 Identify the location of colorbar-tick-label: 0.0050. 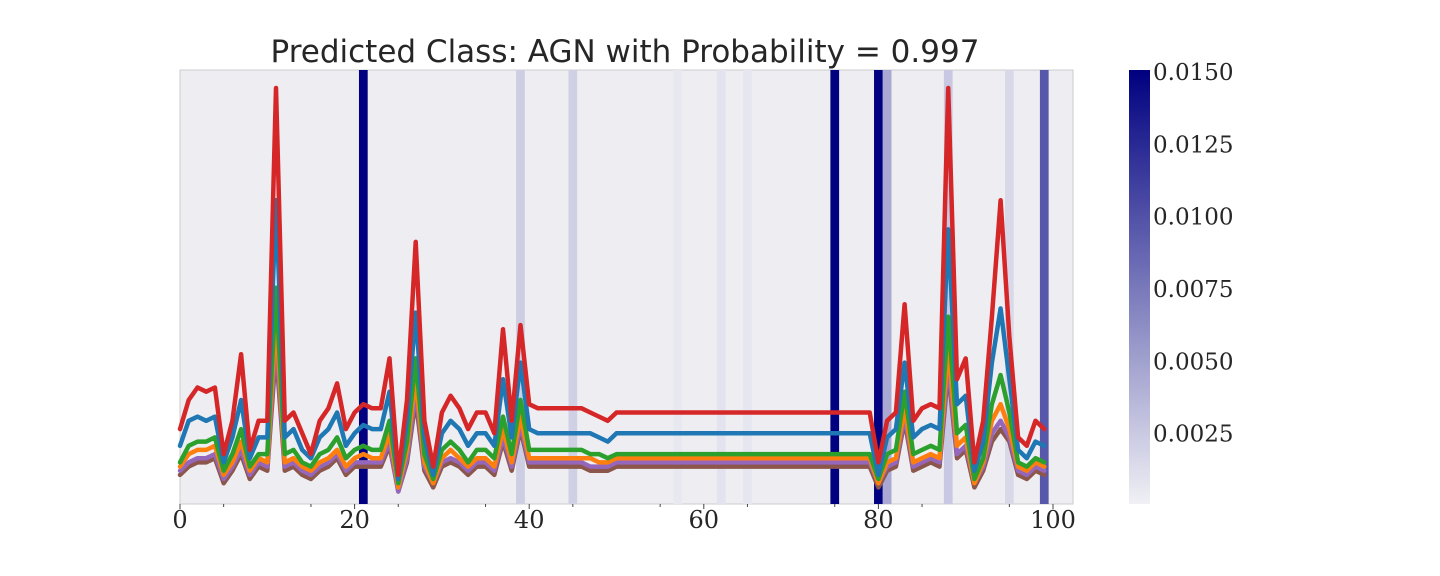
(1193, 362).